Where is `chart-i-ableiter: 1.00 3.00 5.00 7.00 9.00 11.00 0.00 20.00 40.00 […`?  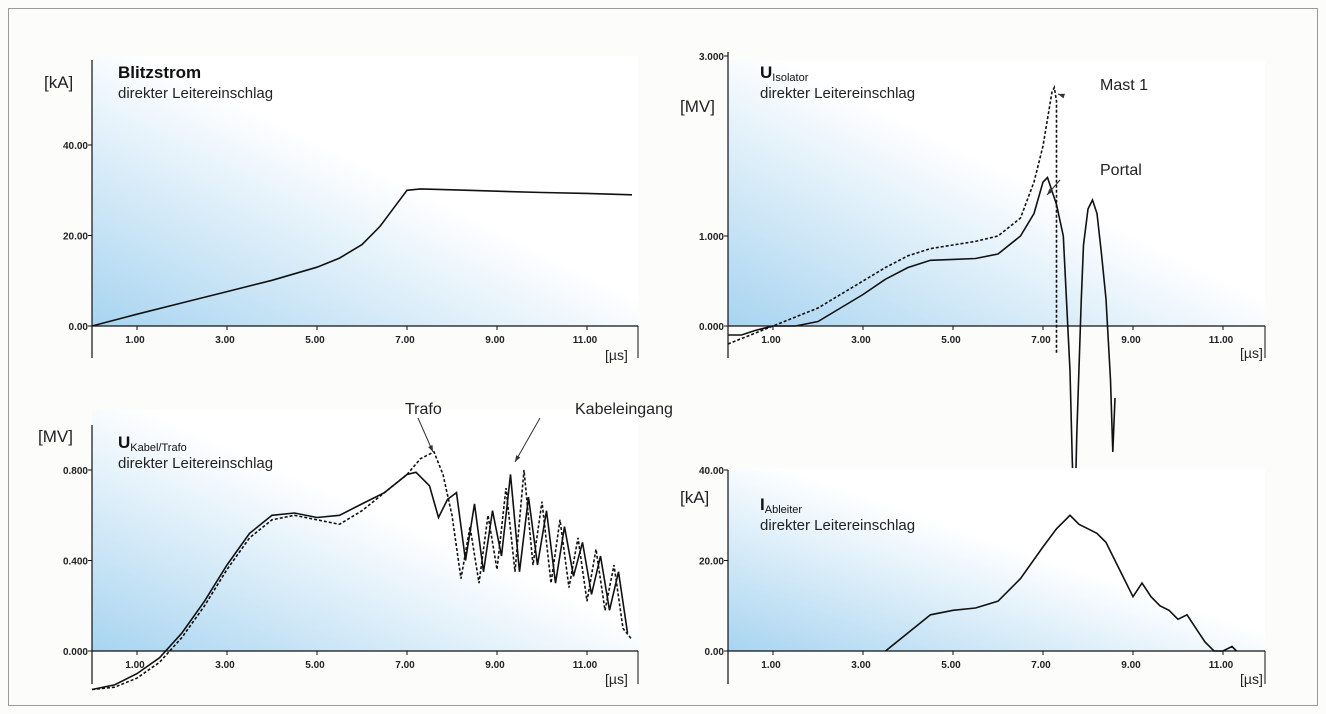 chart-i-ableiter: 1.00 3.00 5.00 7.00 9.00 11.00 0.00 20.00 40.00 [… is located at coordinates (973, 576).